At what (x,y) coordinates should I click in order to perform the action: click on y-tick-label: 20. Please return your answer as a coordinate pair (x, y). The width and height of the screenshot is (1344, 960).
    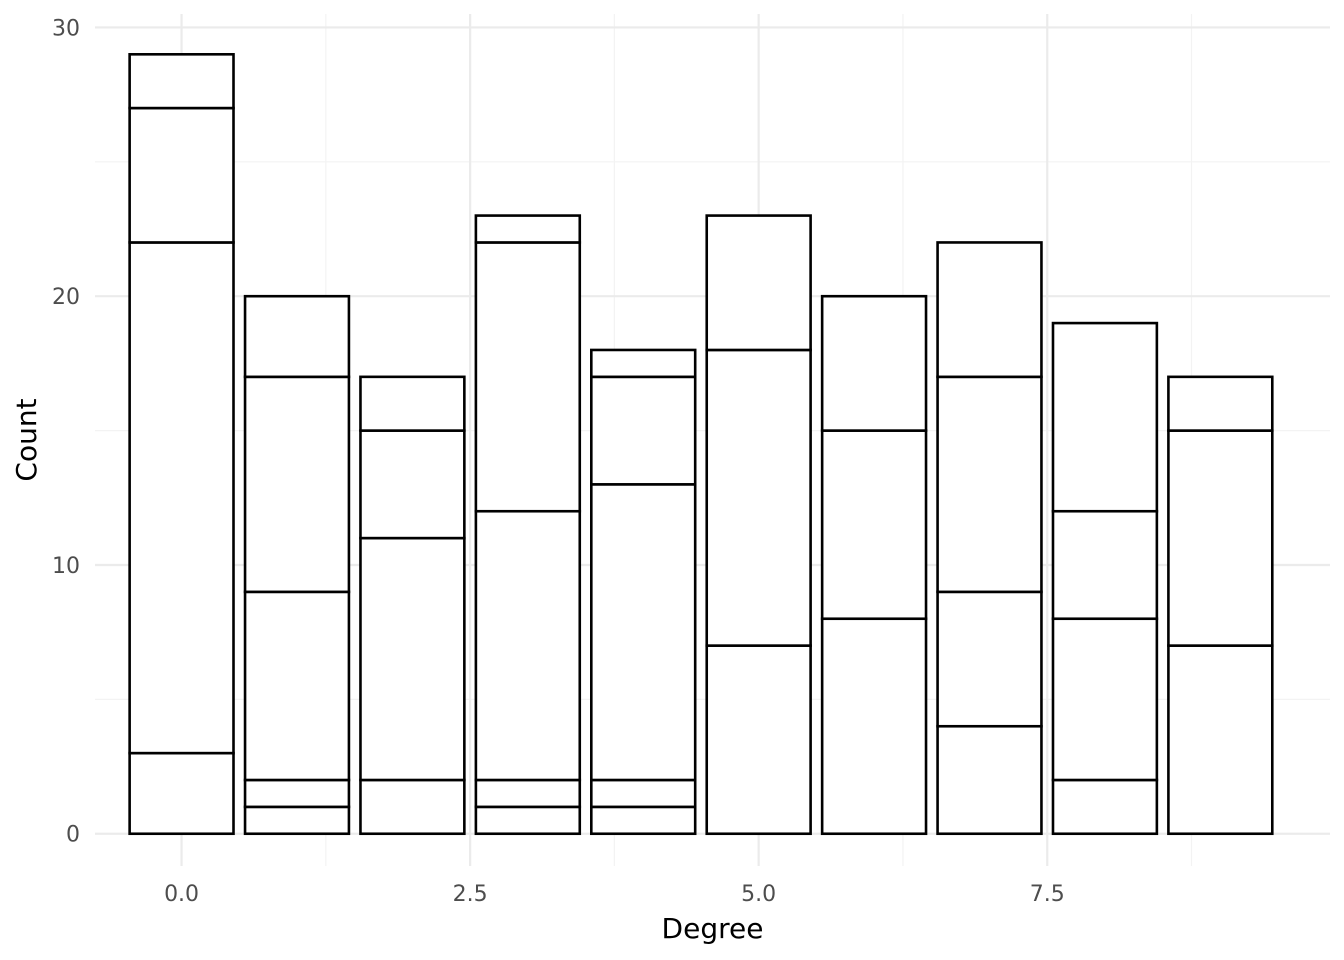
    Looking at the image, I should click on (66, 297).